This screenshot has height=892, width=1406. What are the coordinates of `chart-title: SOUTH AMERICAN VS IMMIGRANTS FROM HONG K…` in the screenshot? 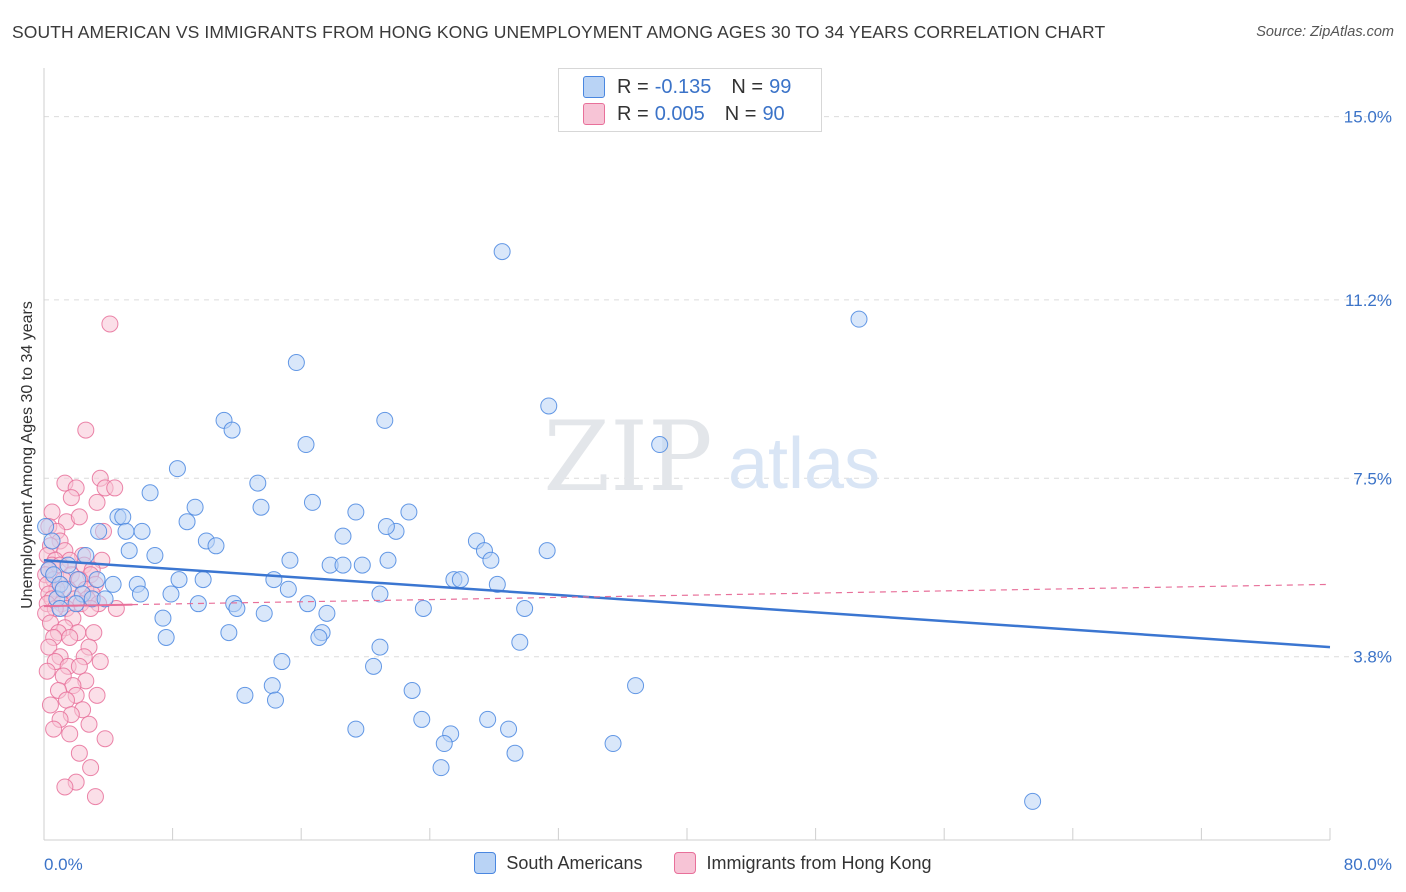 It's located at (559, 32).